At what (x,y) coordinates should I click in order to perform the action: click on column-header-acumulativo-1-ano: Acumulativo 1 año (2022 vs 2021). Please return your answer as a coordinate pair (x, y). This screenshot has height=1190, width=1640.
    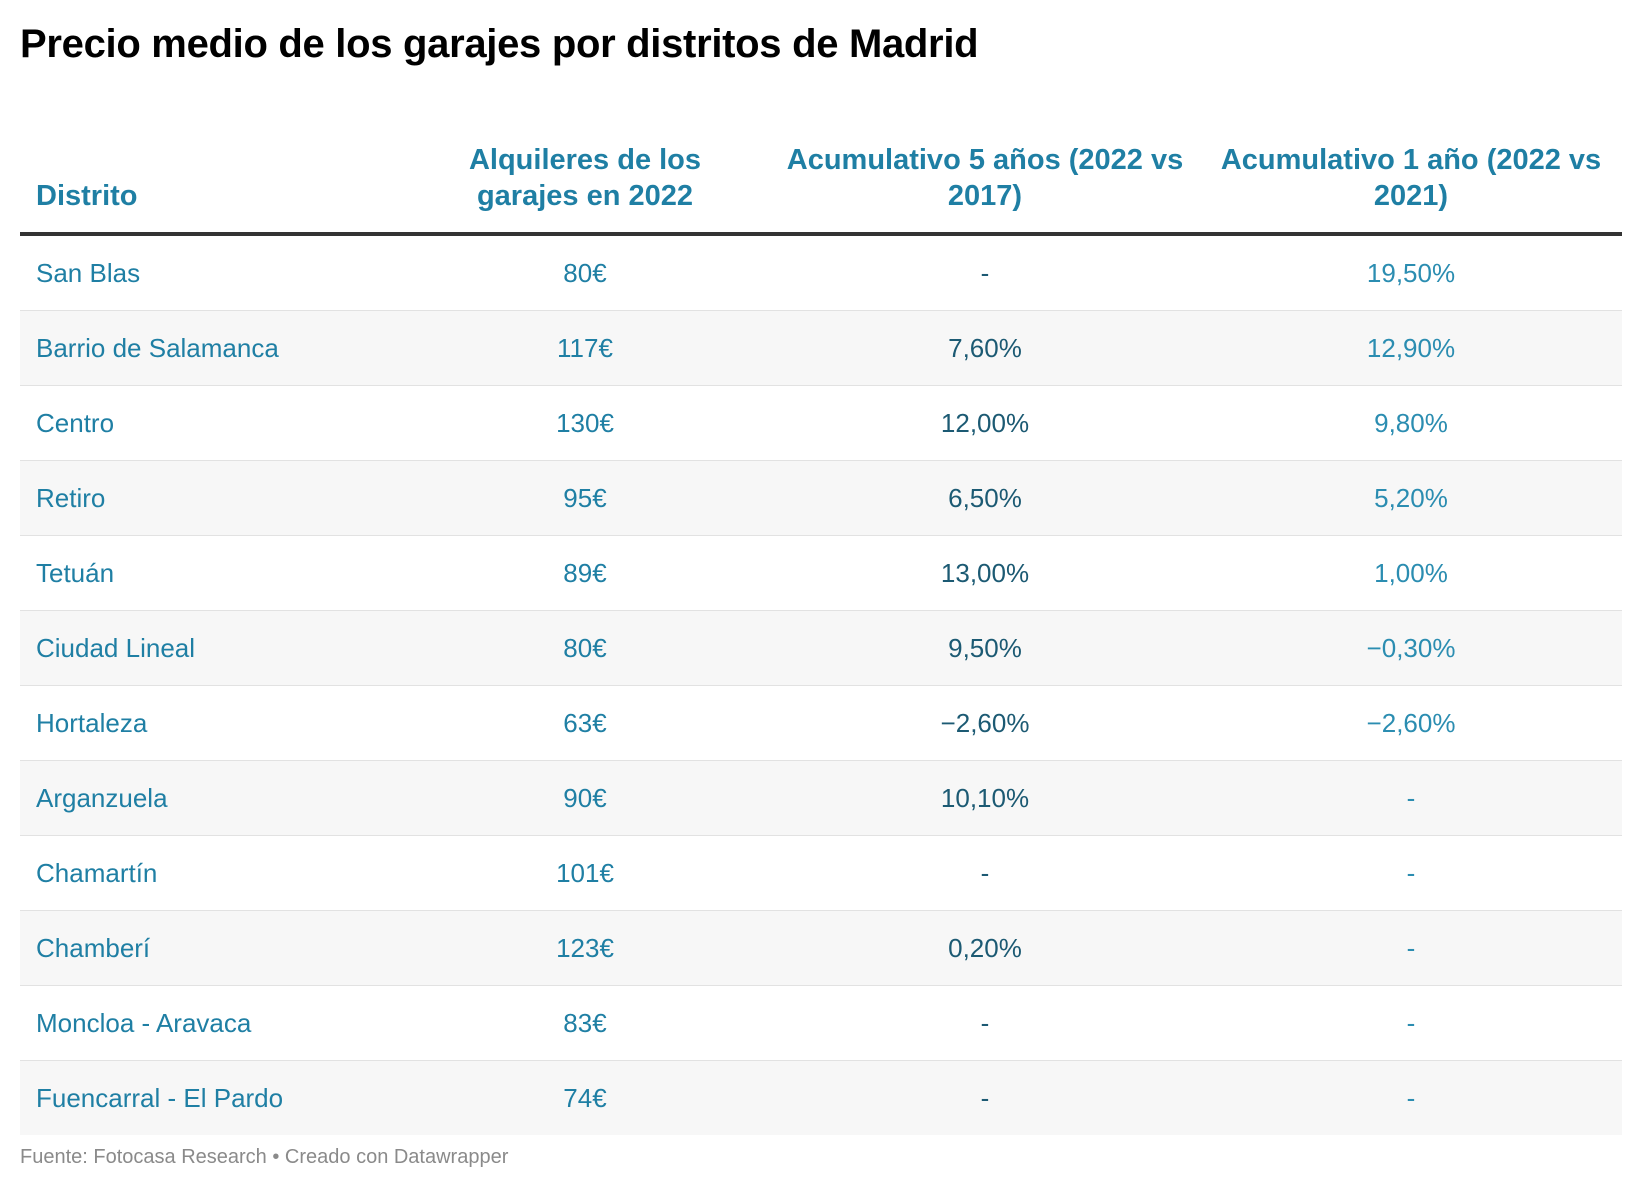
    Looking at the image, I should click on (1411, 177).